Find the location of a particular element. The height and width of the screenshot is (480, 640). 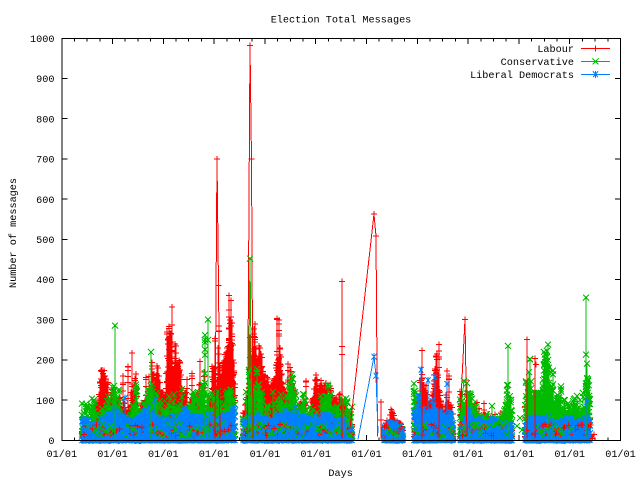

svg-text: Labour is located at coordinates (555, 50).